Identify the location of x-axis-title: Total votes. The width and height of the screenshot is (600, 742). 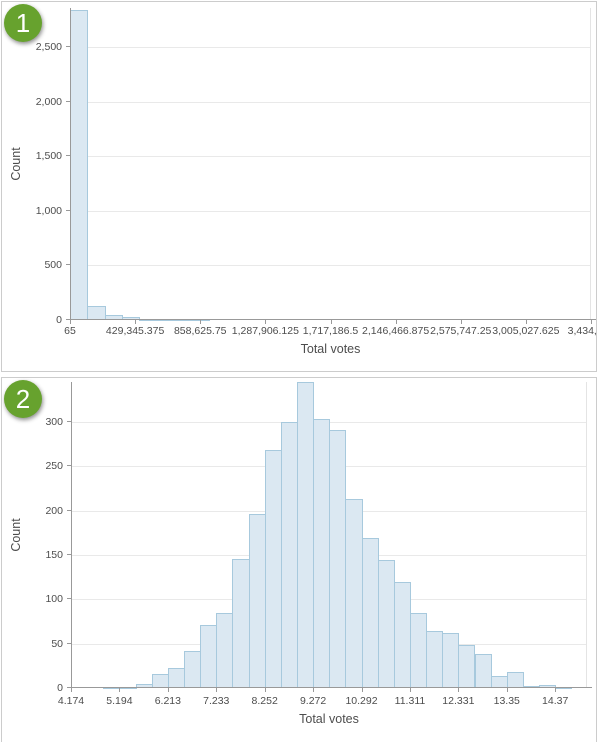
(329, 719).